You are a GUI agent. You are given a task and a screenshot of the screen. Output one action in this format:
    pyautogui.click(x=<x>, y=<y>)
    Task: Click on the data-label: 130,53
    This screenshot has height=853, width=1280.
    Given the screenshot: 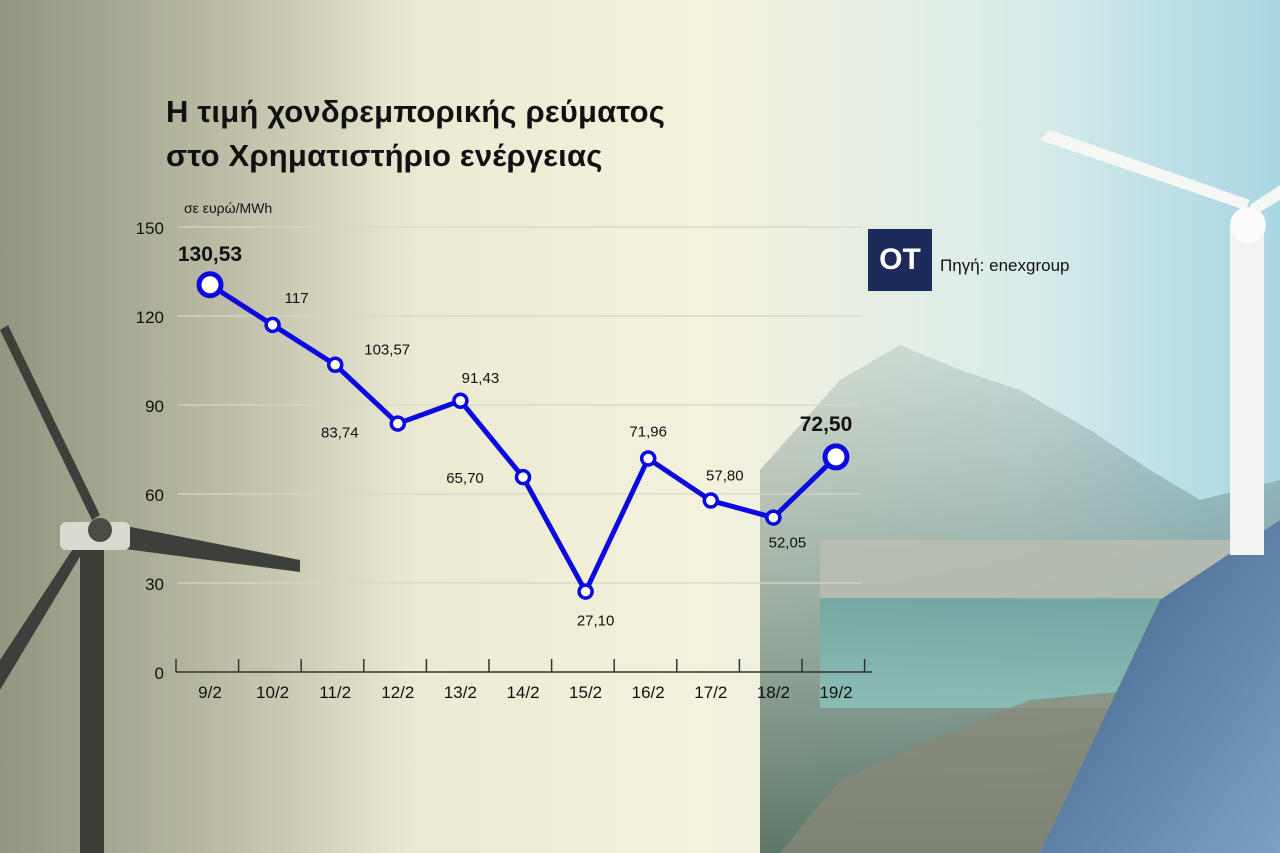 What is the action you would take?
    pyautogui.click(x=210, y=254)
    